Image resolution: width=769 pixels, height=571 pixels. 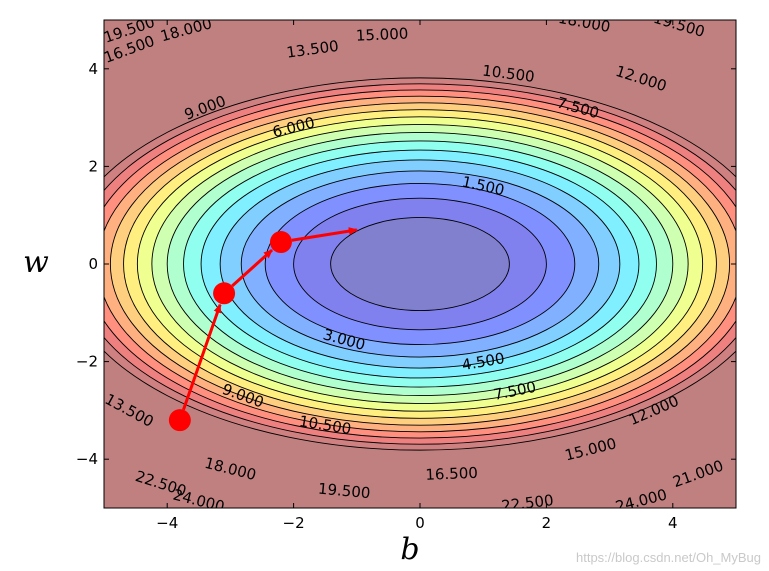 What do you see at coordinates (87, 459) in the screenshot?
I see `y-tick-label: −4` at bounding box center [87, 459].